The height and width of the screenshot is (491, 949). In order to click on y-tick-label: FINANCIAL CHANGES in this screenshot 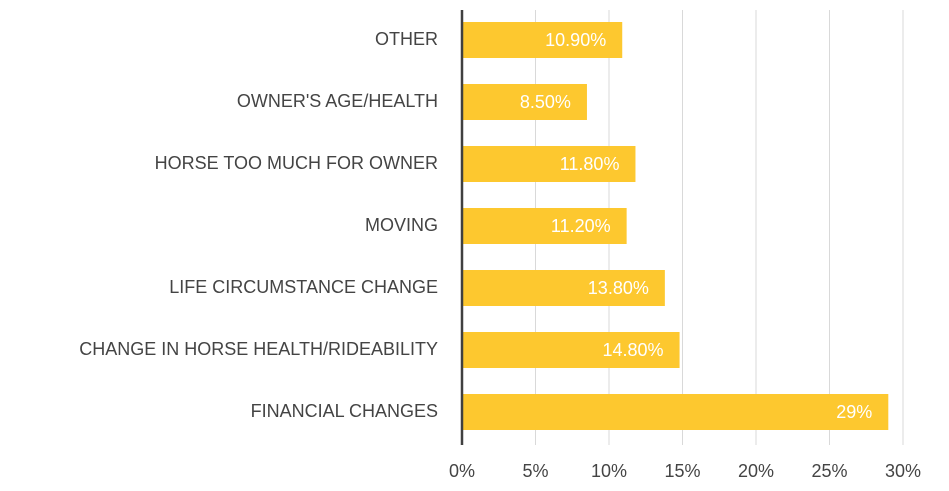, I will do `click(344, 411)`.